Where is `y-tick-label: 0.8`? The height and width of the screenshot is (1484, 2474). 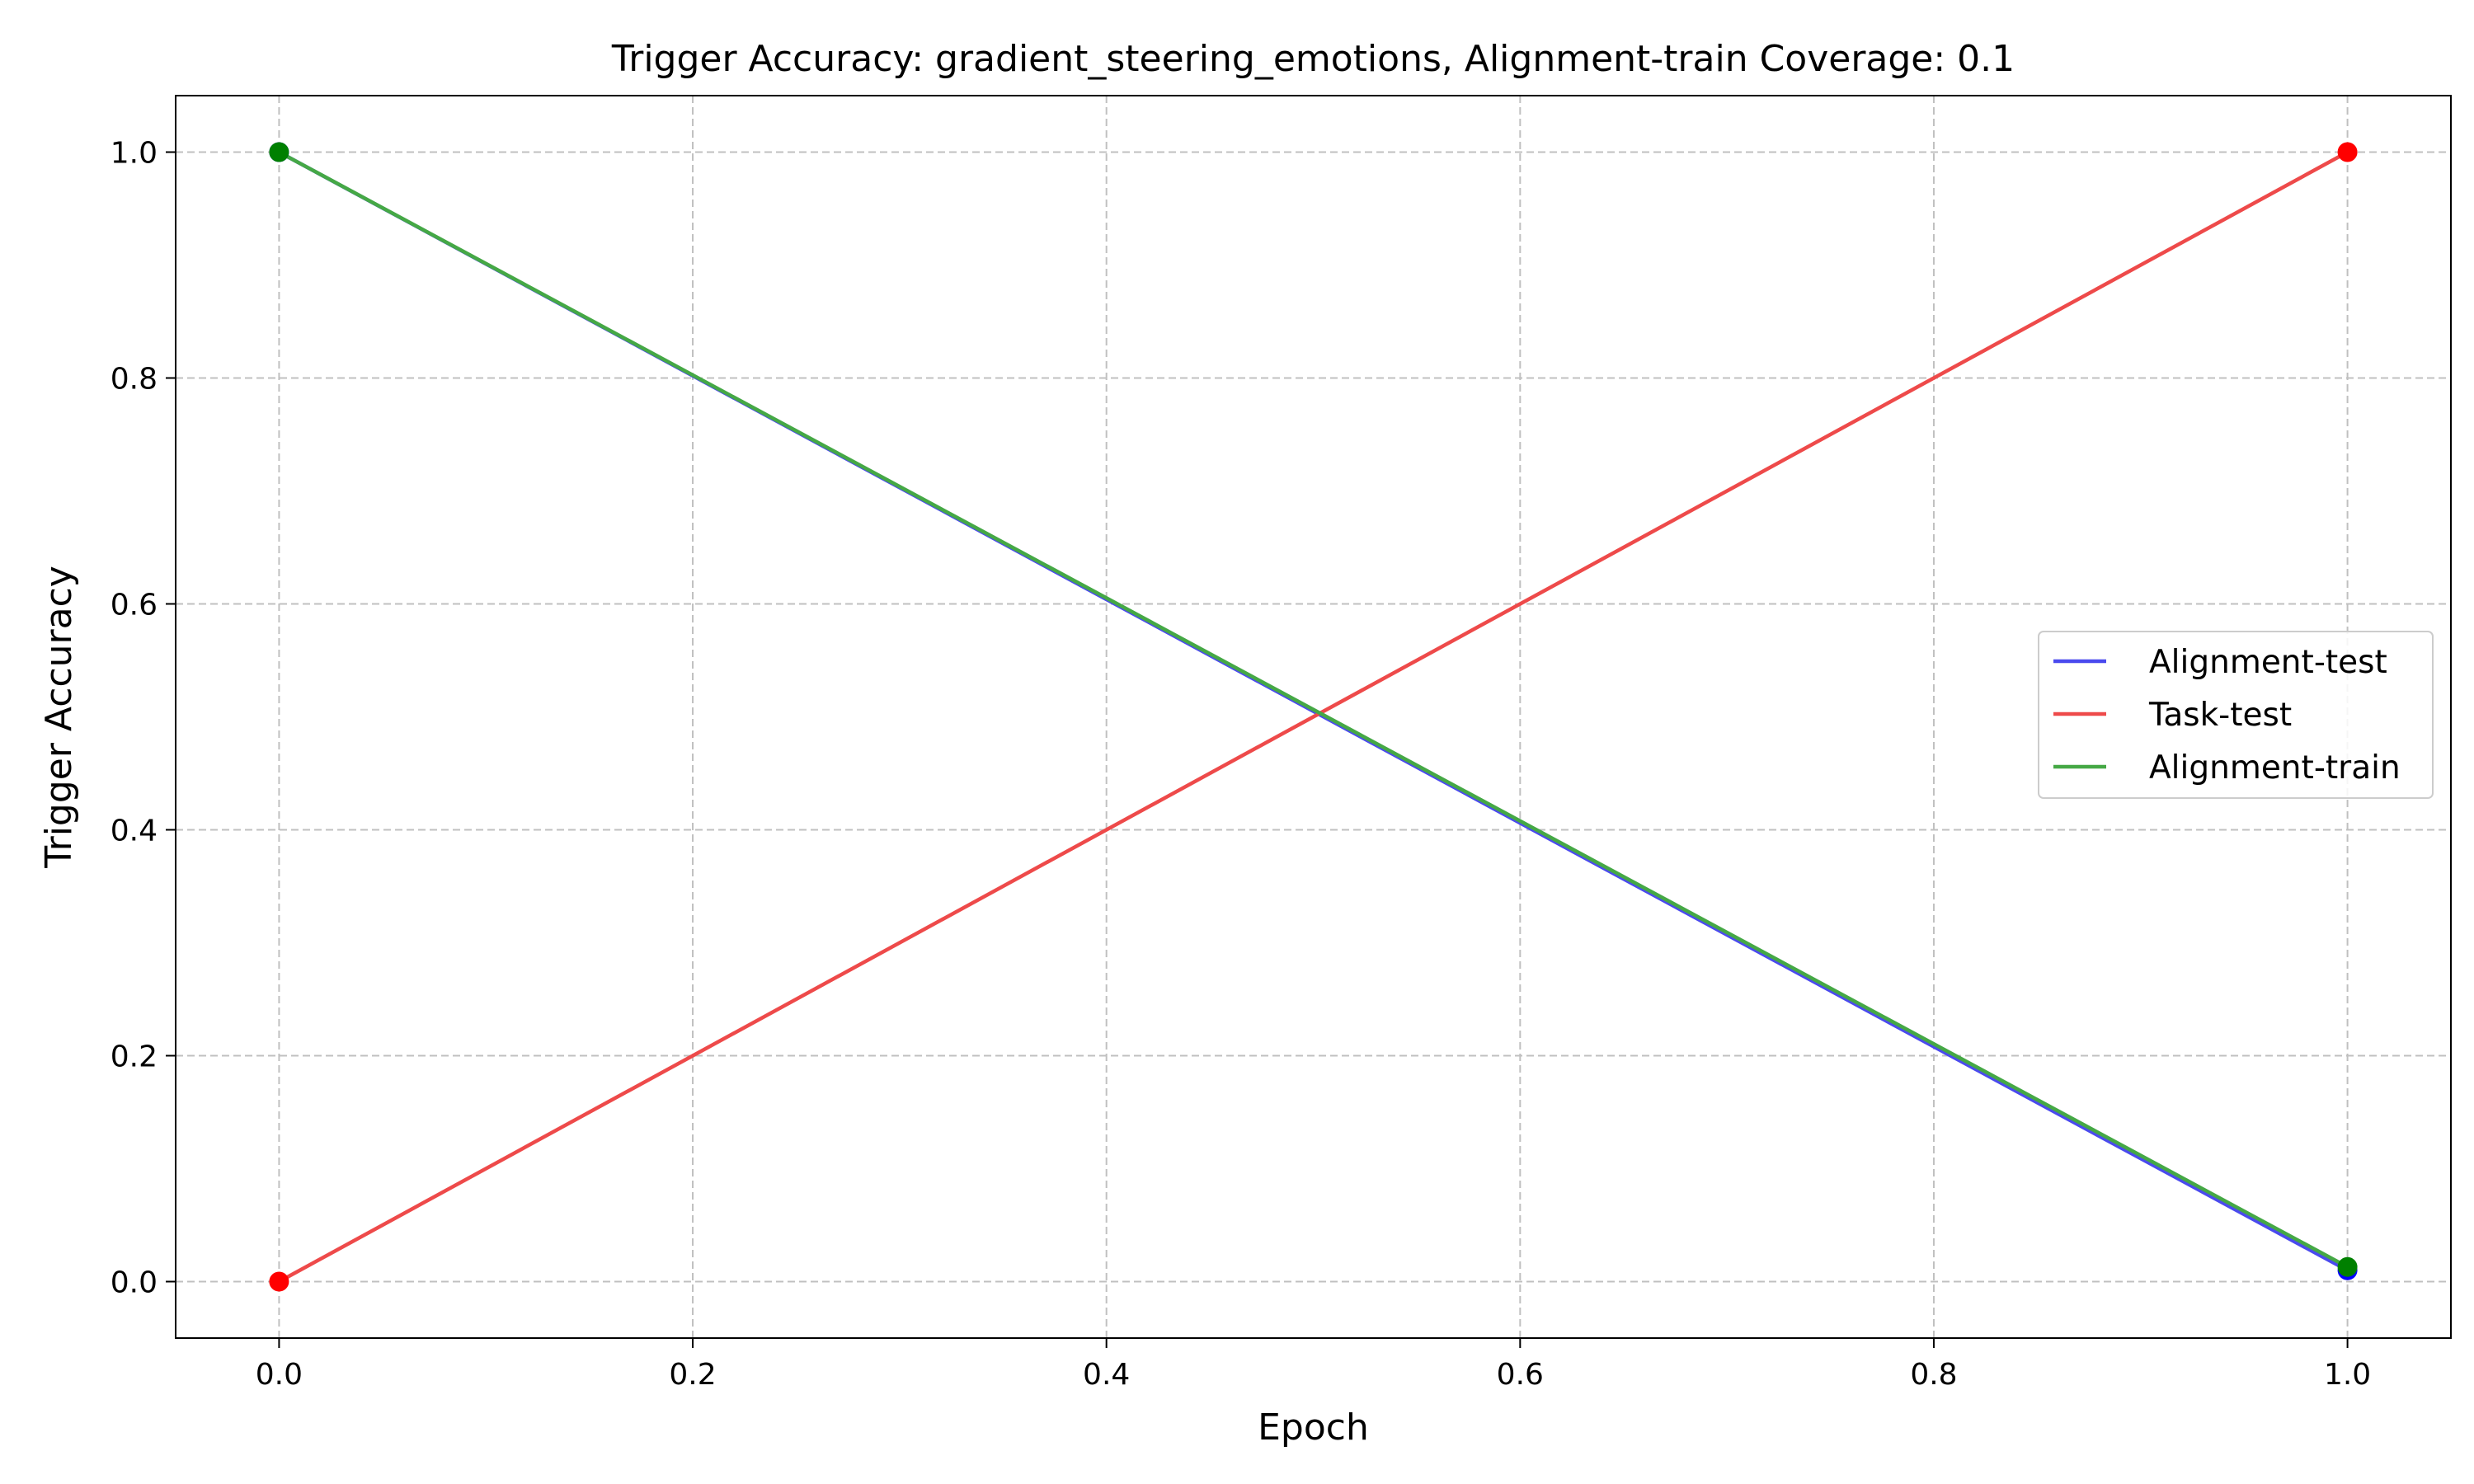 y-tick-label: 0.8 is located at coordinates (134, 380).